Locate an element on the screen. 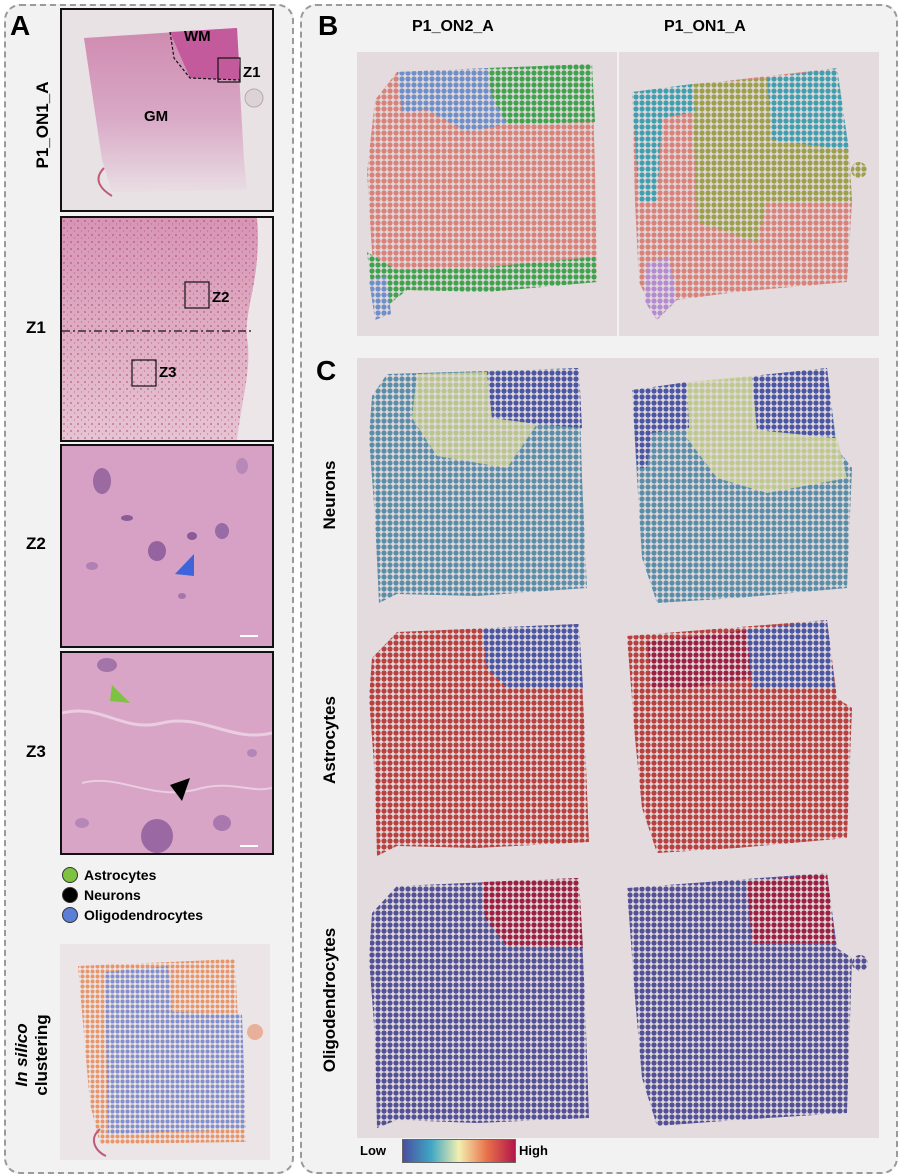  legend-neurons-label: Neurons is located at coordinates (112, 895).